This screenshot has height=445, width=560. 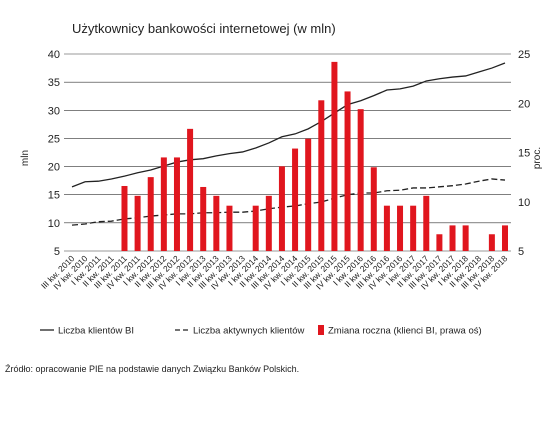 What do you see at coordinates (54, 111) in the screenshot?
I see `y-tick-label: 30` at bounding box center [54, 111].